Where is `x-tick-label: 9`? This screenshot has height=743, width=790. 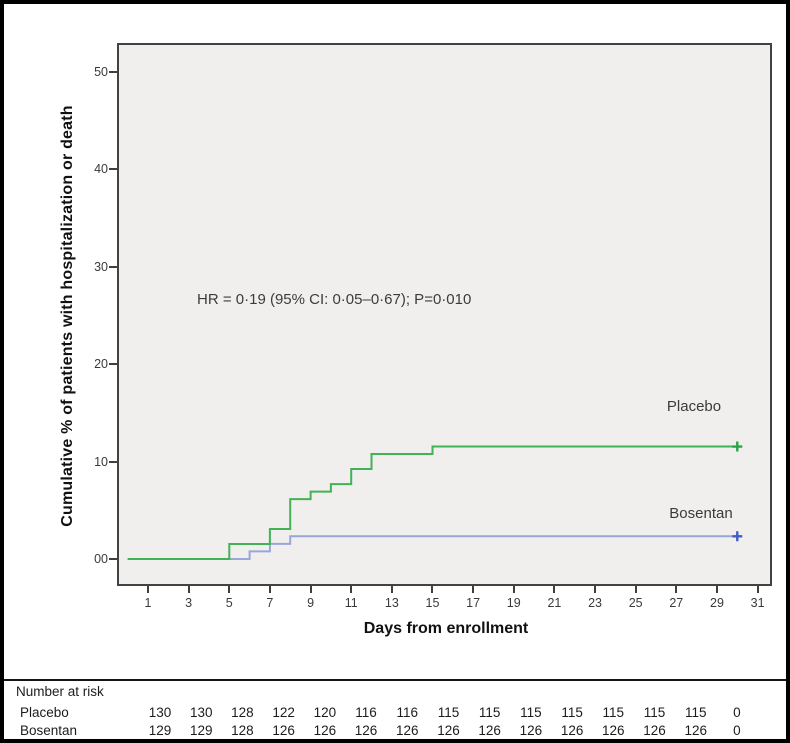
x-tick-label: 9 is located at coordinates (311, 603).